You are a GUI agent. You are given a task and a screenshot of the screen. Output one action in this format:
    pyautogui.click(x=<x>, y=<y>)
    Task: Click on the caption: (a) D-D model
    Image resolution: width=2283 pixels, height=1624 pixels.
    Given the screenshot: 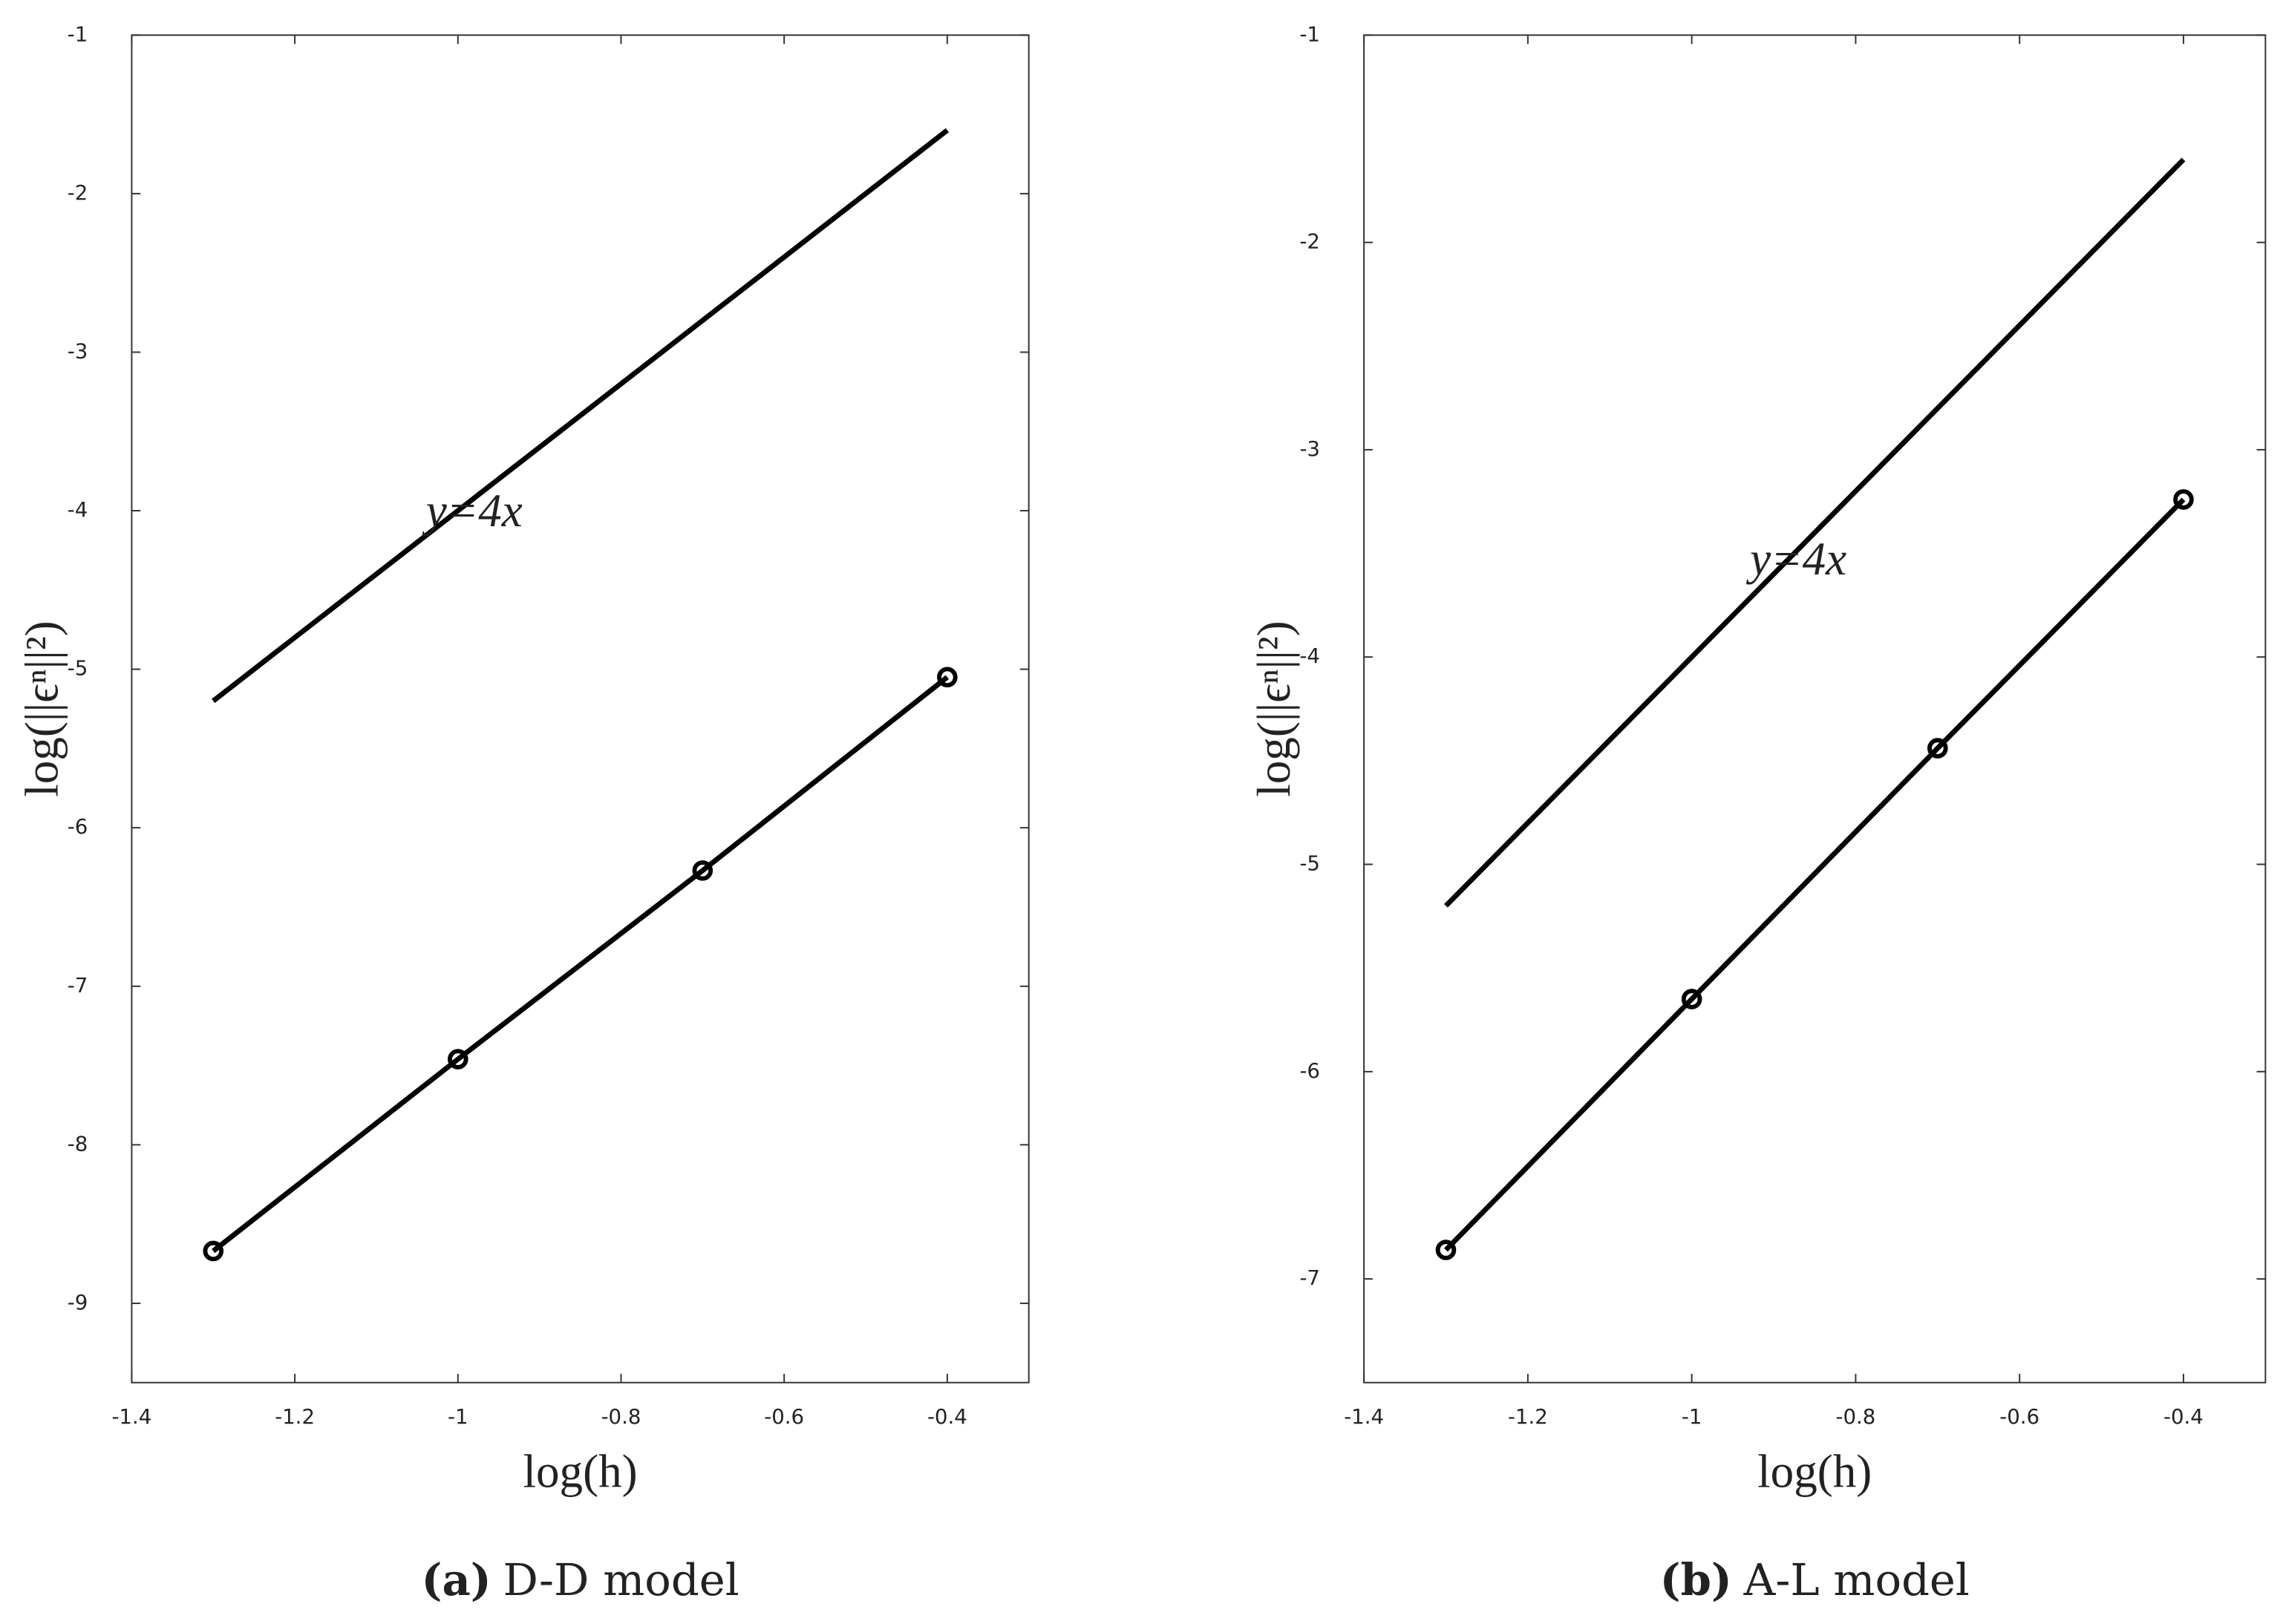 What is the action you would take?
    pyautogui.click(x=580, y=1579)
    